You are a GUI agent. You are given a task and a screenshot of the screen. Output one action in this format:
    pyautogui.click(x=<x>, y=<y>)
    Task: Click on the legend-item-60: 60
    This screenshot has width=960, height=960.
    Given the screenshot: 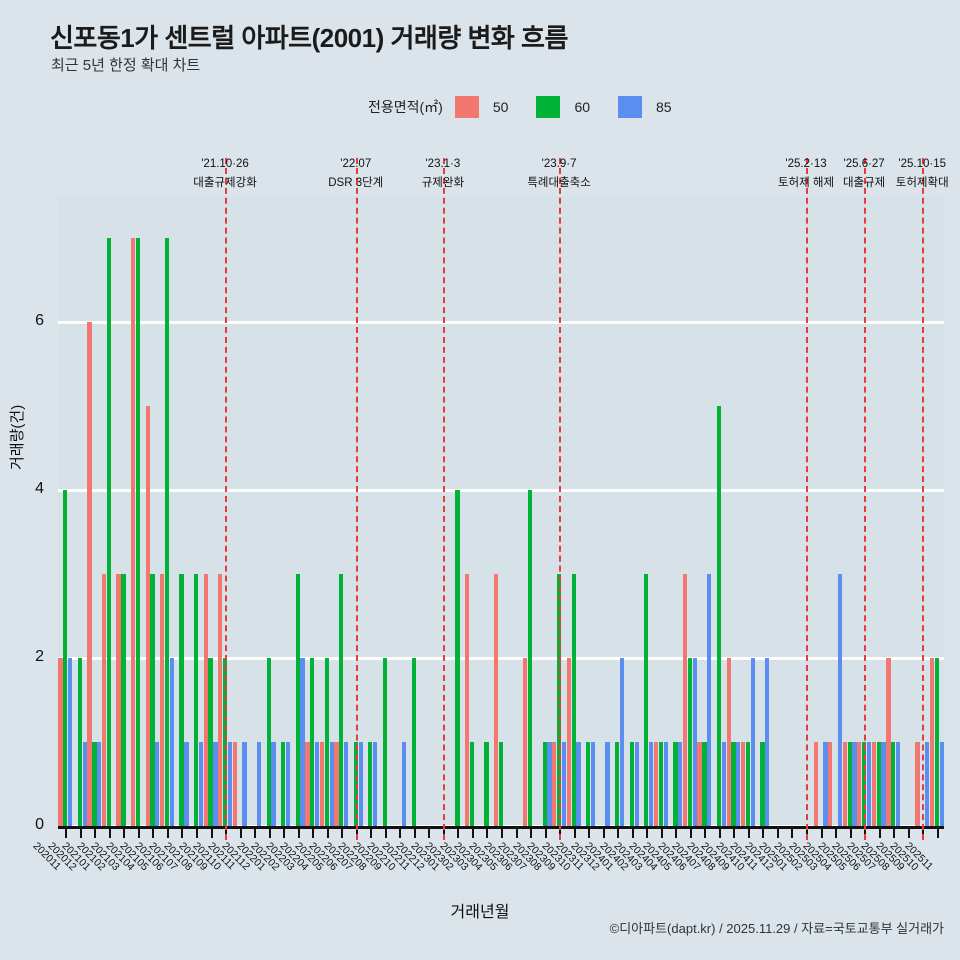 What is the action you would take?
    pyautogui.click(x=575, y=107)
    